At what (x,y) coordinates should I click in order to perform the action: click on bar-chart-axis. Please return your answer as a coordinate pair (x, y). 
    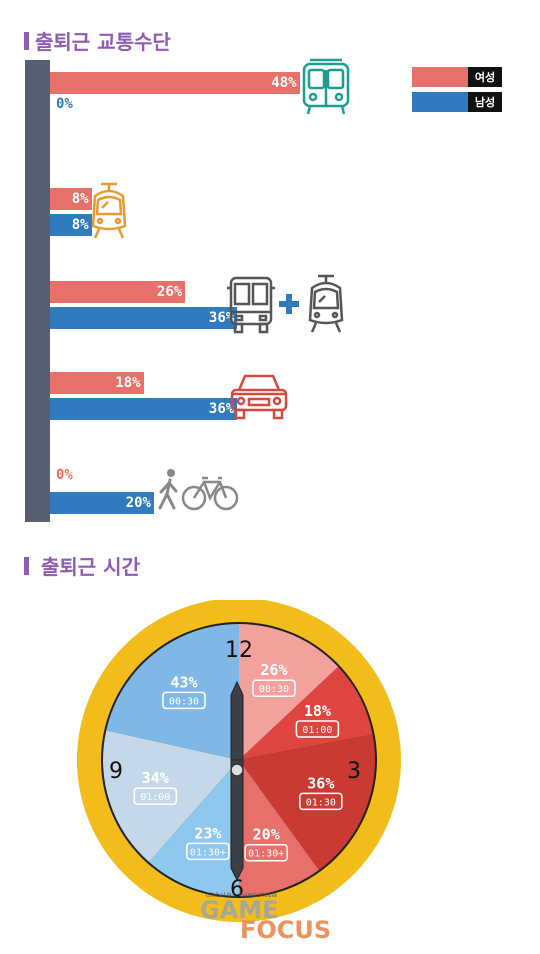
    Looking at the image, I should click on (37, 291).